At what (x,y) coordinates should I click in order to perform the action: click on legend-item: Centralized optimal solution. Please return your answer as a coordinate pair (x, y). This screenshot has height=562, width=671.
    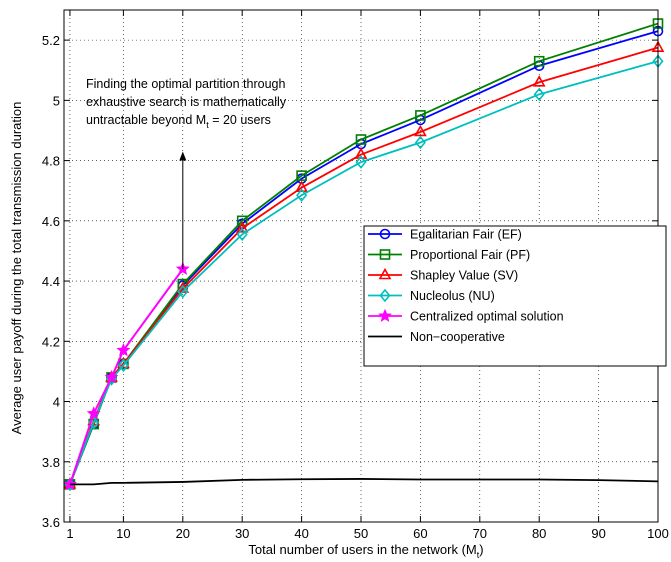
    Looking at the image, I should click on (466, 316).